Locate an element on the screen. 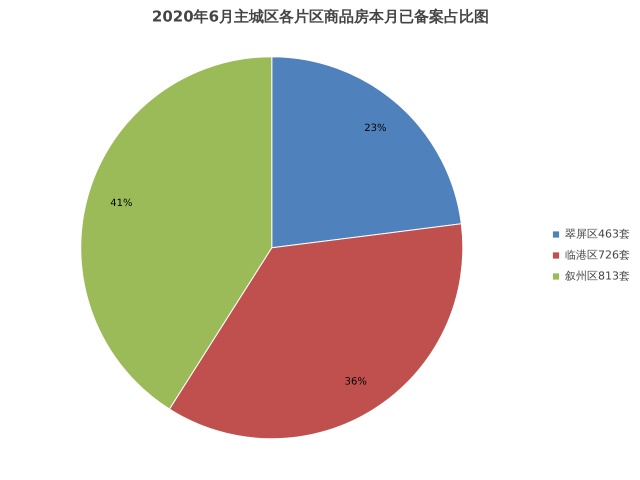 The width and height of the screenshot is (640, 480). data-label: 41% is located at coordinates (121, 203).